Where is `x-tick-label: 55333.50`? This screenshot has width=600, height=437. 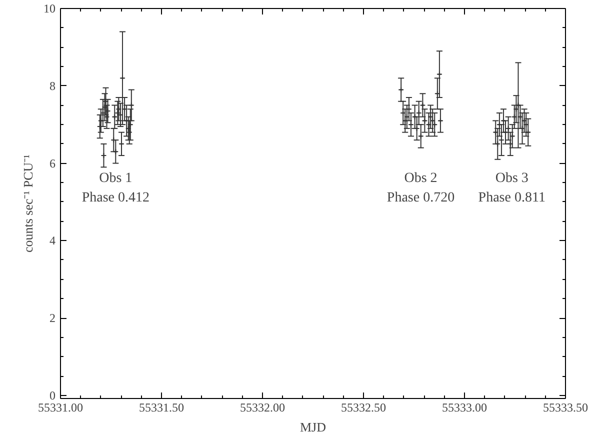 x-tick-label: 55333.50 is located at coordinates (565, 407).